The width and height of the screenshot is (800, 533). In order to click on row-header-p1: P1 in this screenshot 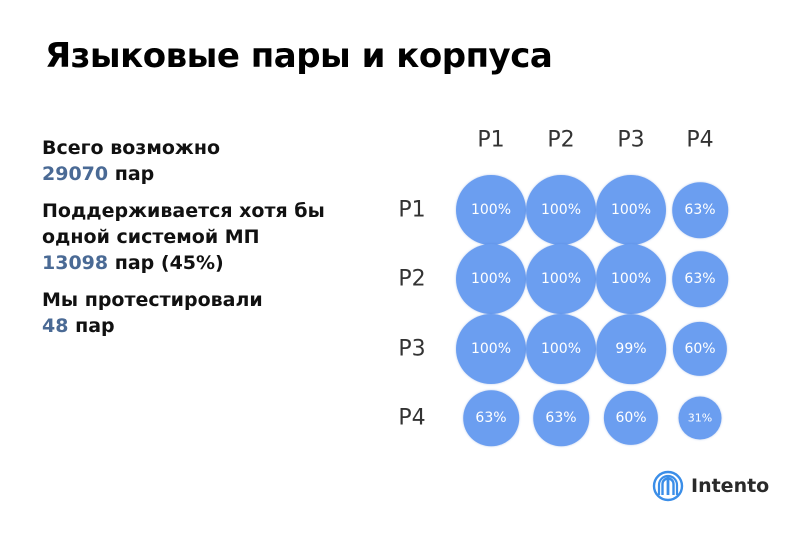, I will do `click(412, 210)`.